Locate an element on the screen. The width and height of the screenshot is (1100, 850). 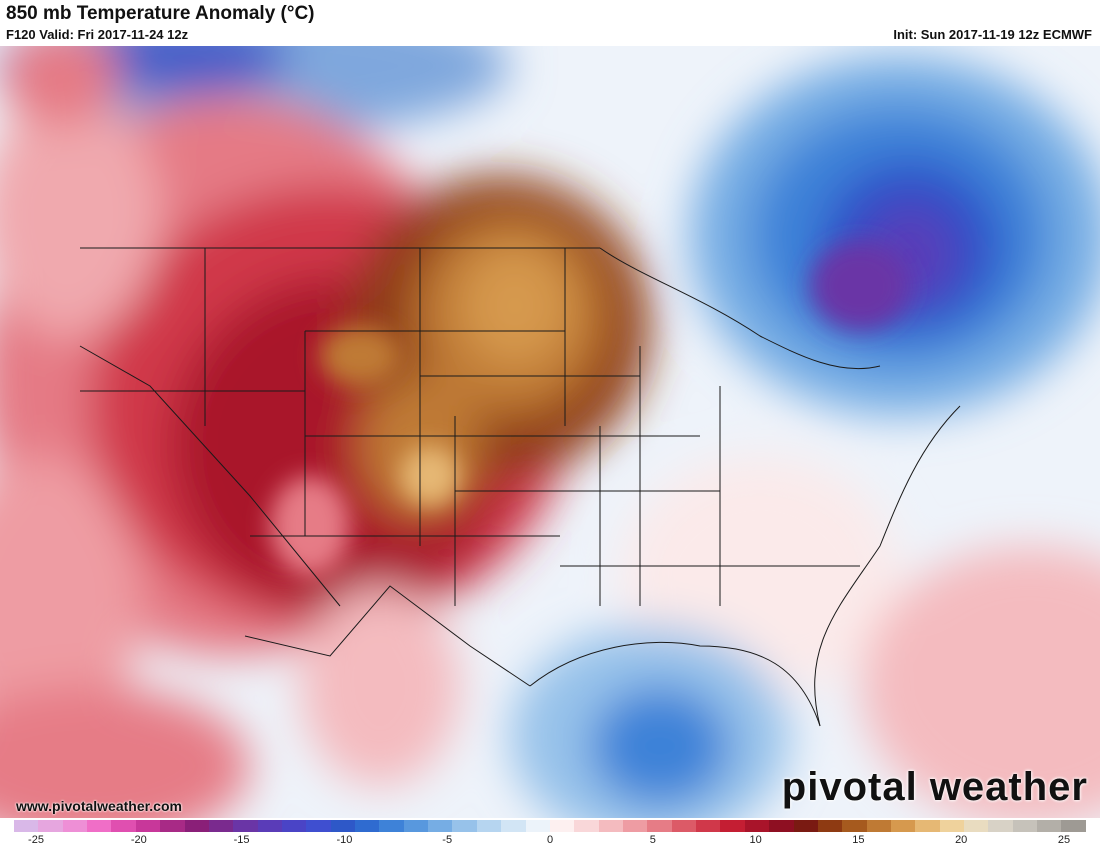
colorbar-tick-label: 5 is located at coordinates (652, 840).